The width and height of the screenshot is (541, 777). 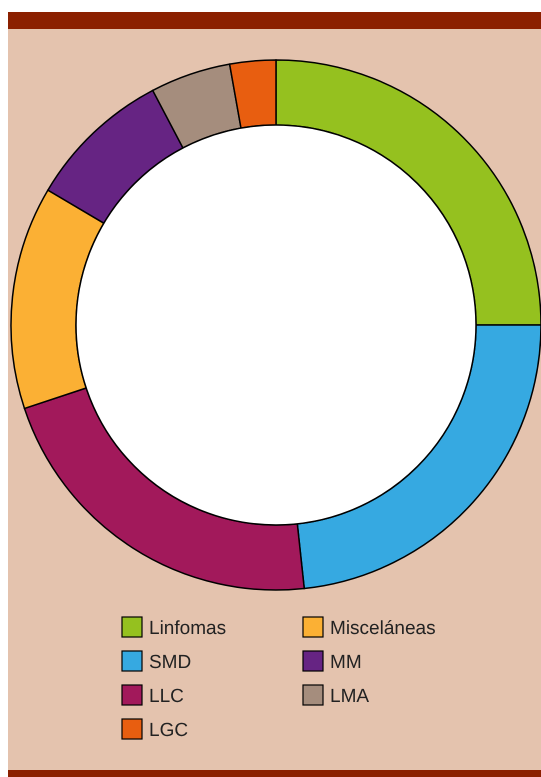 I want to click on legend-label: MM, so click(x=346, y=662).